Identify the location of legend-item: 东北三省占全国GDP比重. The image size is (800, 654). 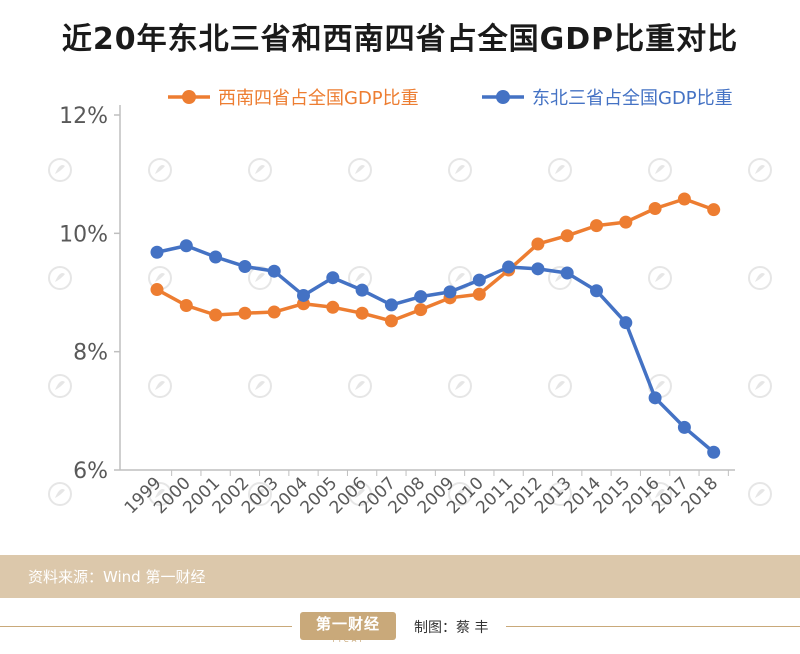
(607, 98).